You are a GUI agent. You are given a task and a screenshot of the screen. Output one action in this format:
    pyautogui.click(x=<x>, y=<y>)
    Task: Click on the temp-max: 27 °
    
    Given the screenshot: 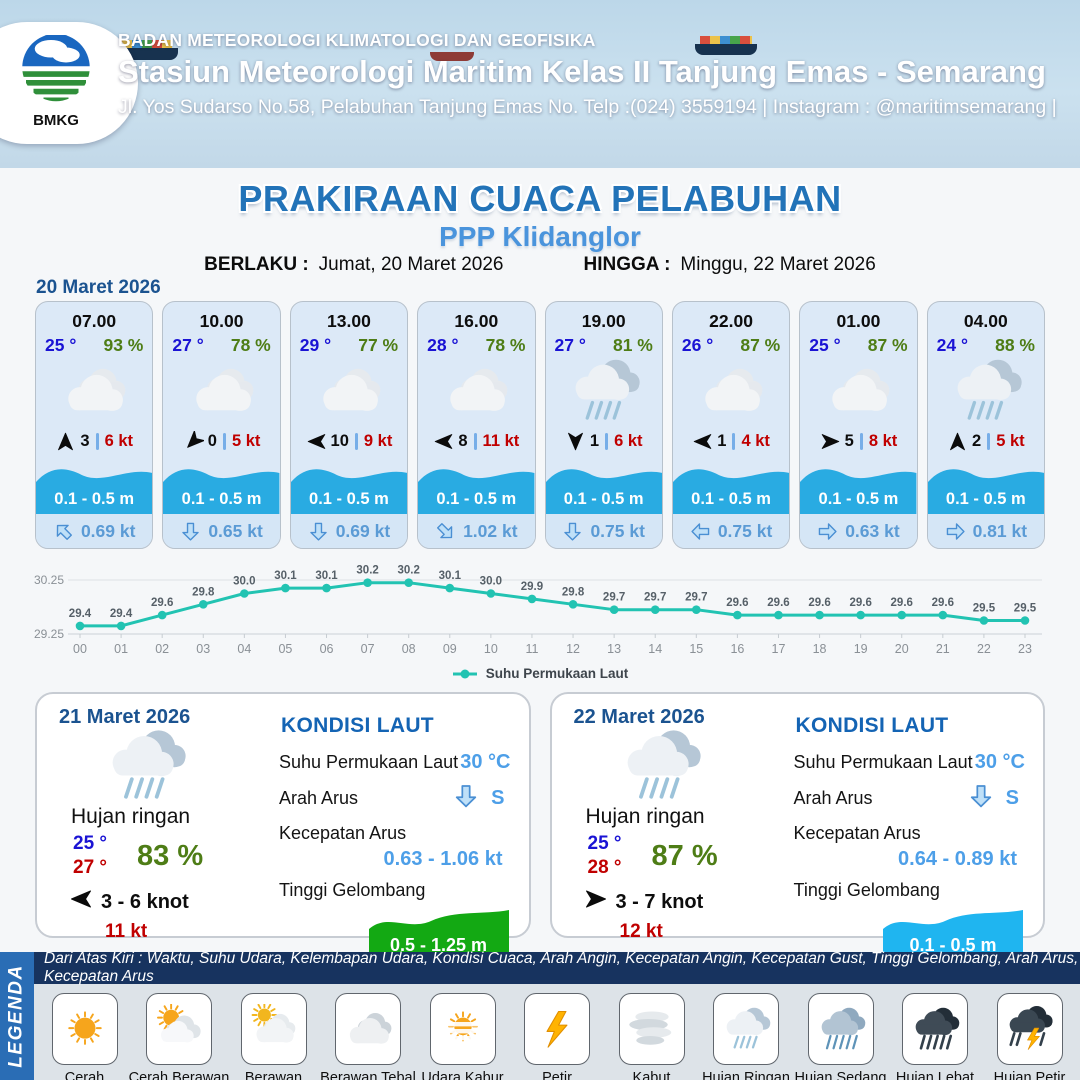 What is the action you would take?
    pyautogui.click(x=90, y=867)
    